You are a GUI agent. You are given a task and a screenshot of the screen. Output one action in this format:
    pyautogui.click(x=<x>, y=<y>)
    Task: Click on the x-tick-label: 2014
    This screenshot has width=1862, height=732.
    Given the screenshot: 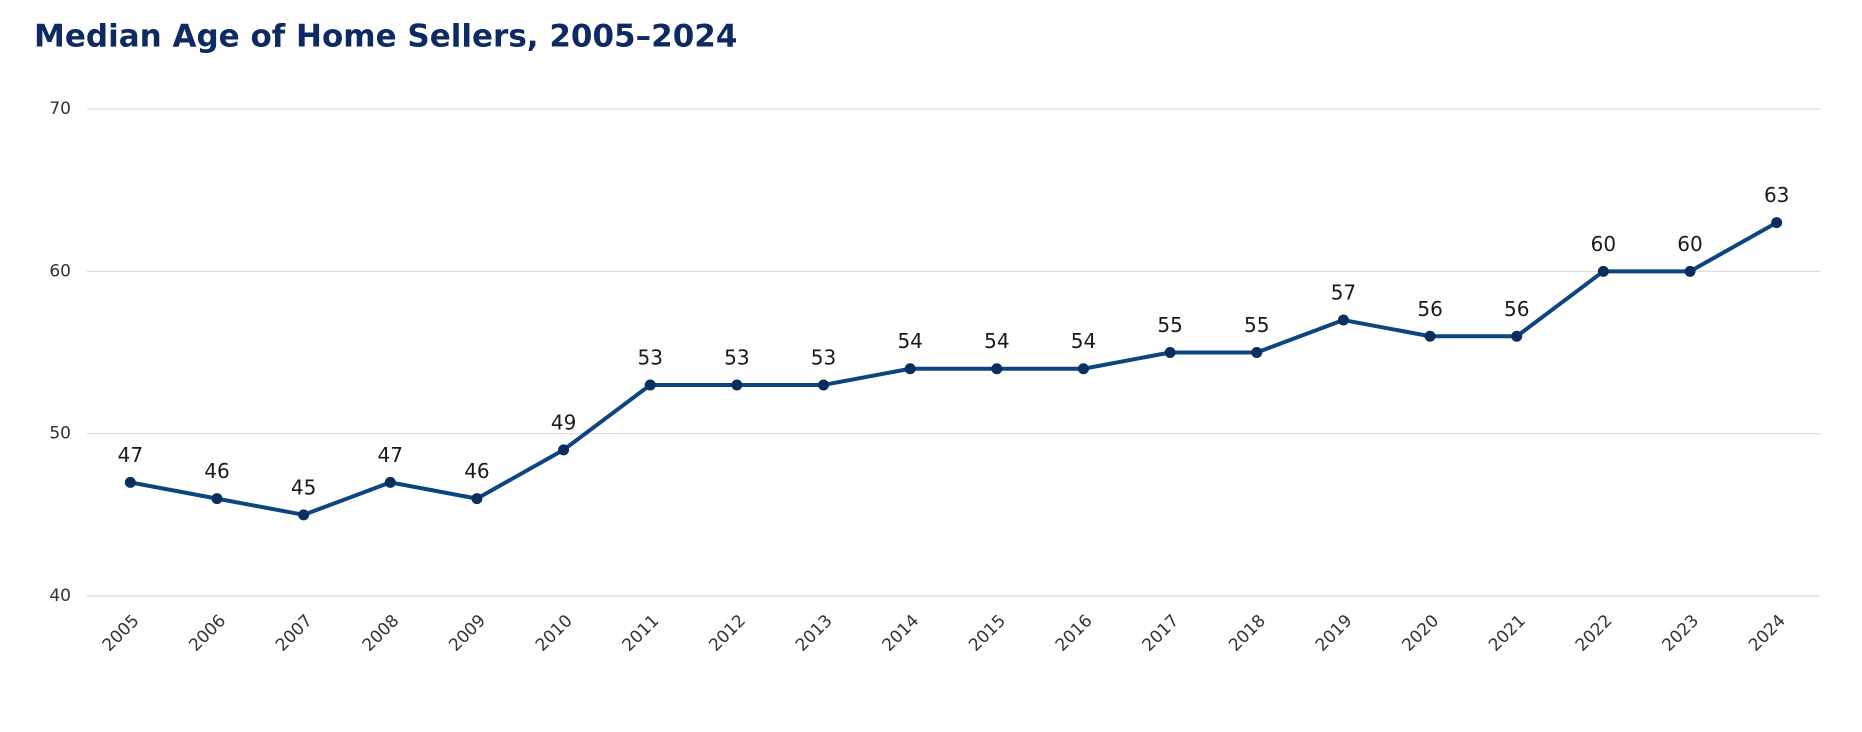 What is the action you would take?
    pyautogui.click(x=901, y=633)
    